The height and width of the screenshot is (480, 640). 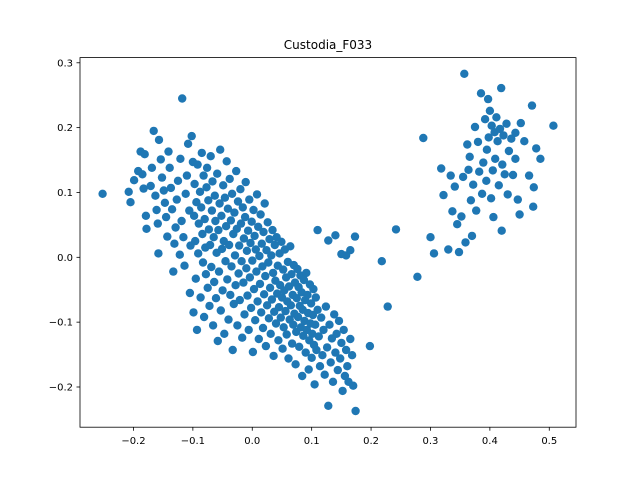 What do you see at coordinates (133, 441) in the screenshot?
I see `x-tick-label: −0.2` at bounding box center [133, 441].